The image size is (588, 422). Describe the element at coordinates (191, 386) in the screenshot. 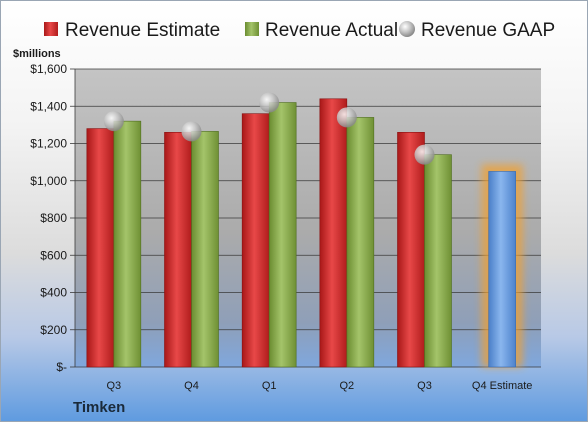

I see `x-tick-label: Q4` at that location.